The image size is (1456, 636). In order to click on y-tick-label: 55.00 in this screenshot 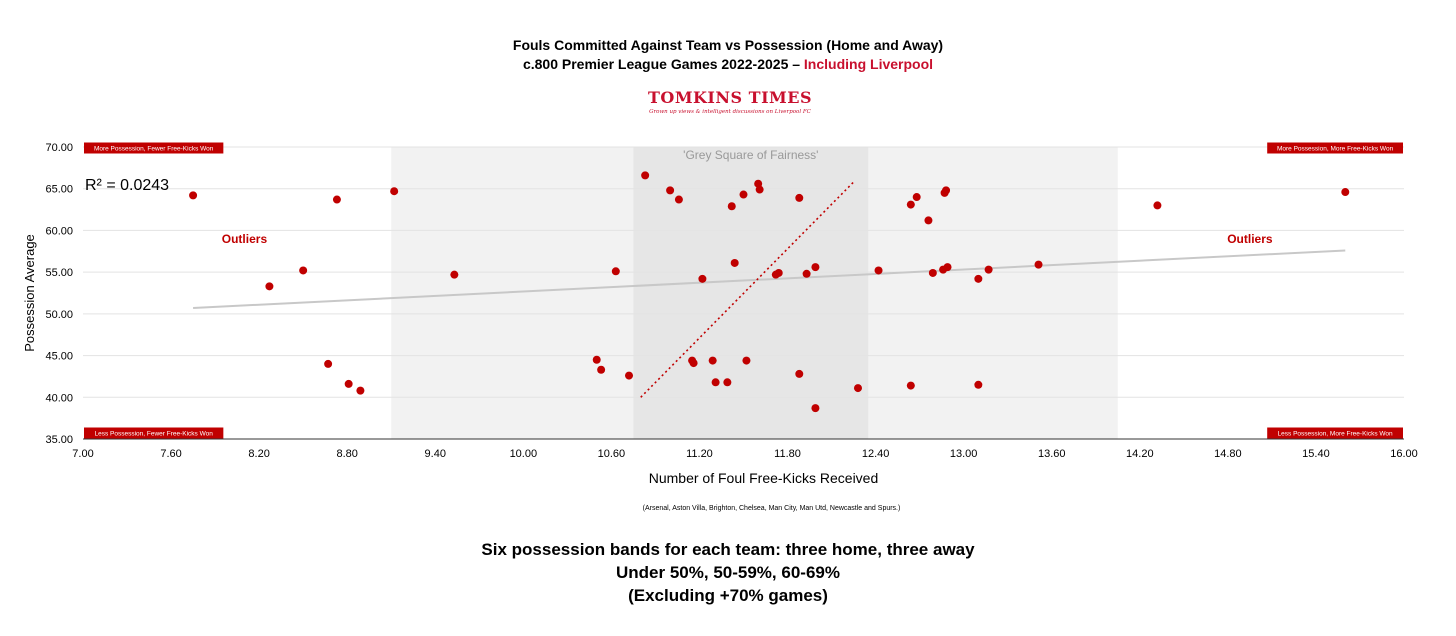, I will do `click(59, 273)`.